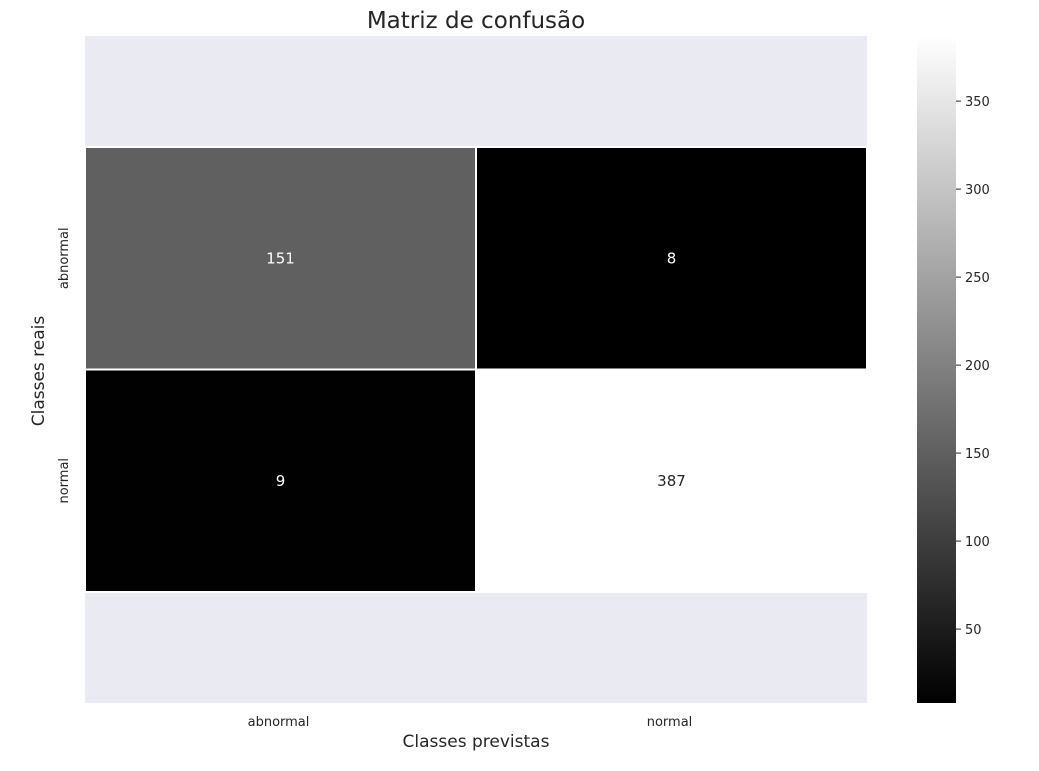  I want to click on colorbar-tick-label: 250, so click(977, 278).